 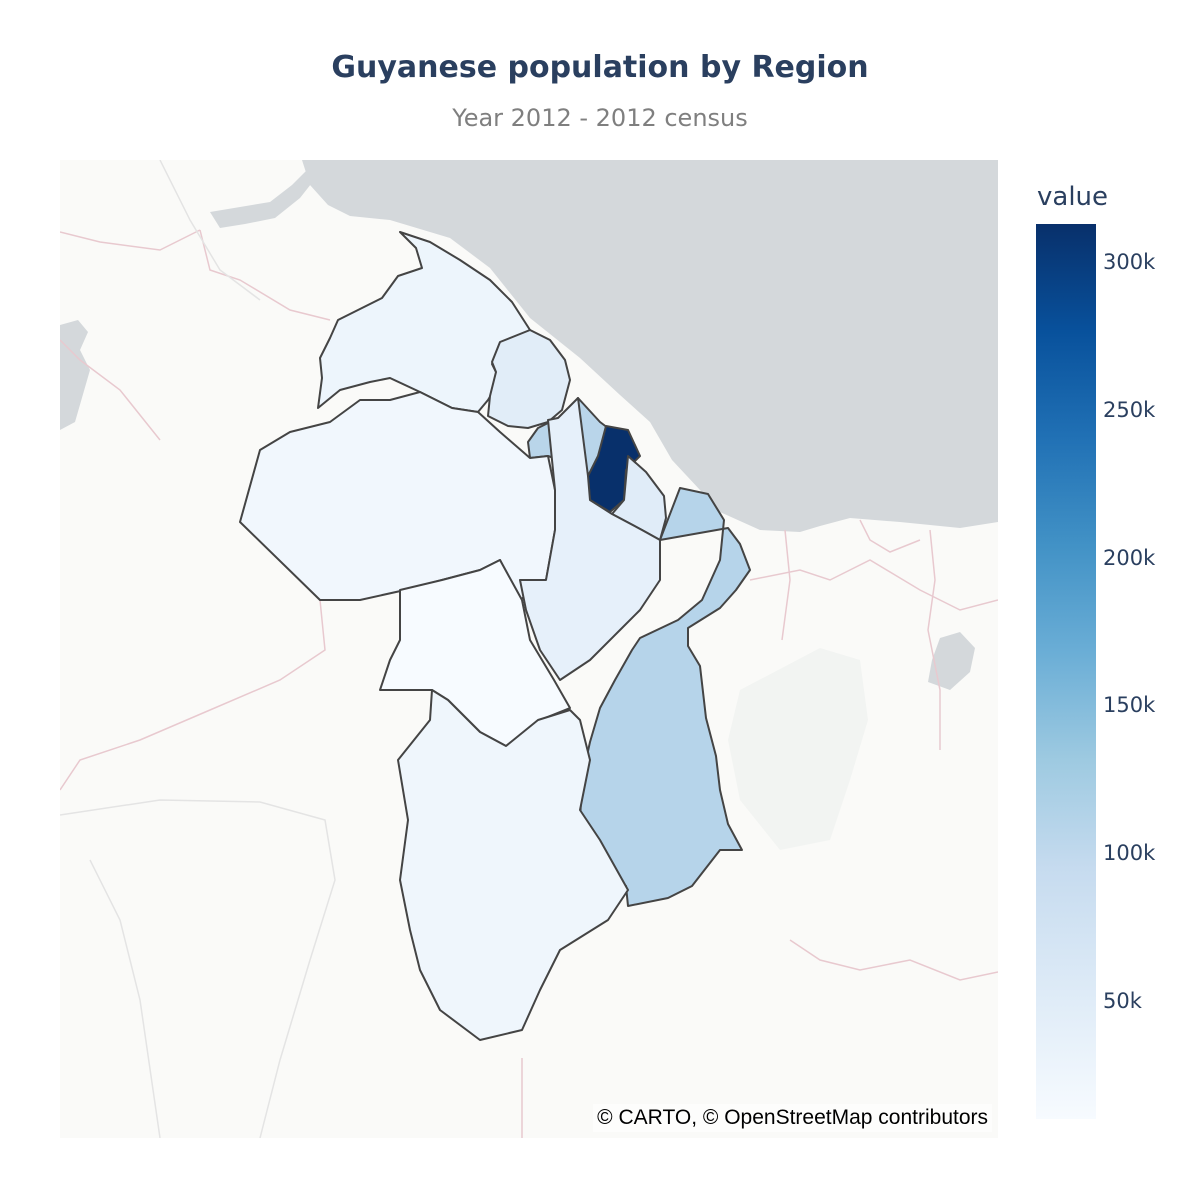 What do you see at coordinates (513, 865) in the screenshot?
I see `region-upper-takutu: Upper Takutu-Upper Essequibo` at bounding box center [513, 865].